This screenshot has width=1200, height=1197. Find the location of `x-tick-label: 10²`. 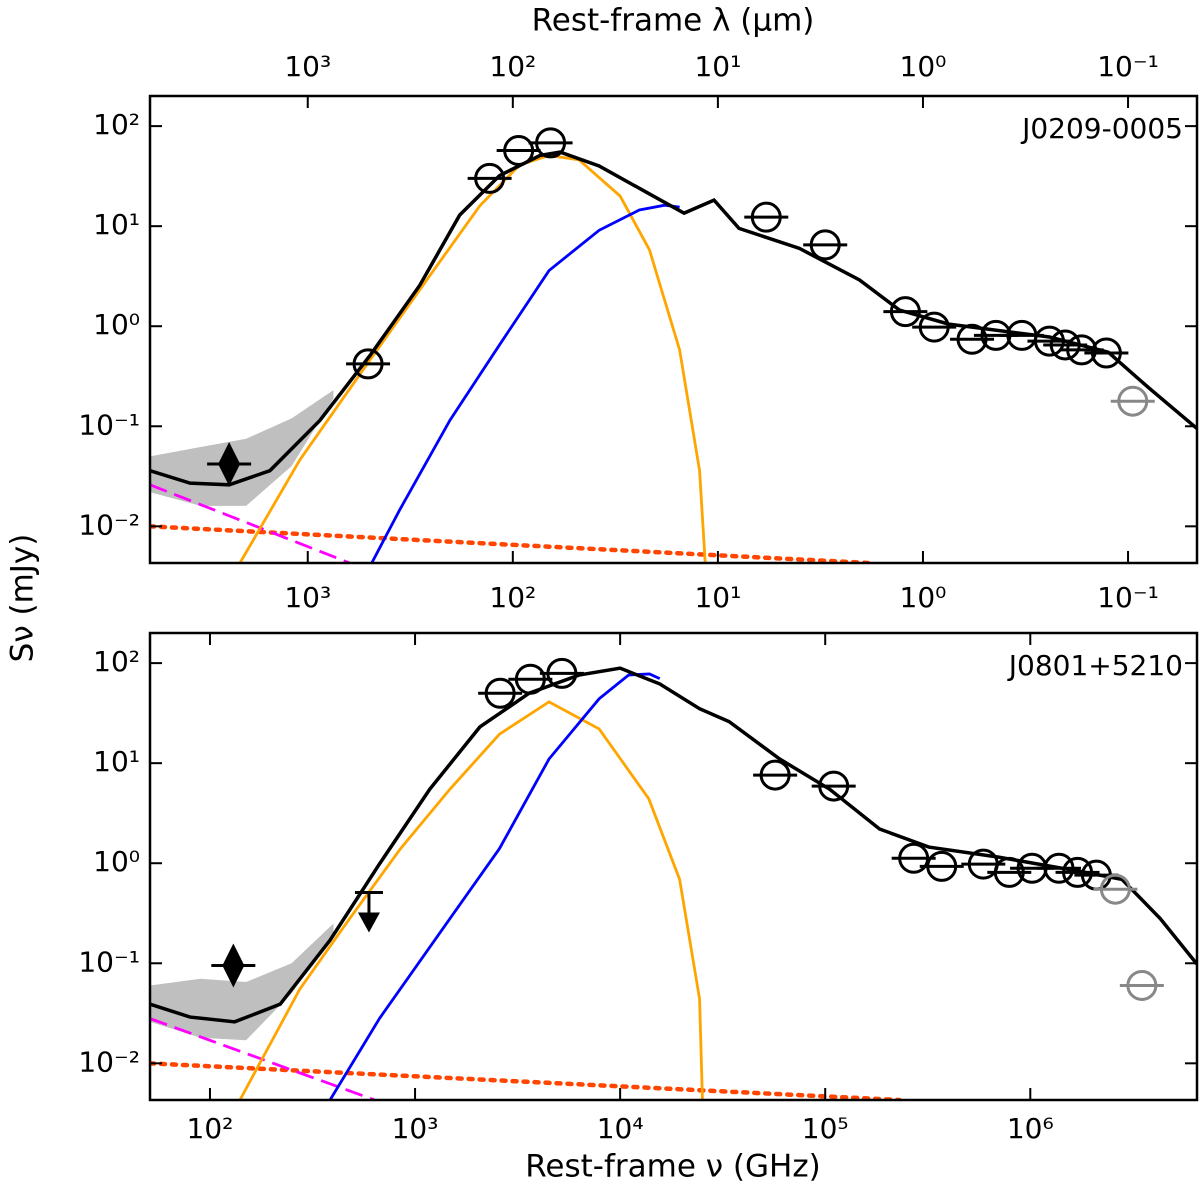

x-tick-label: 10² is located at coordinates (210, 1128).